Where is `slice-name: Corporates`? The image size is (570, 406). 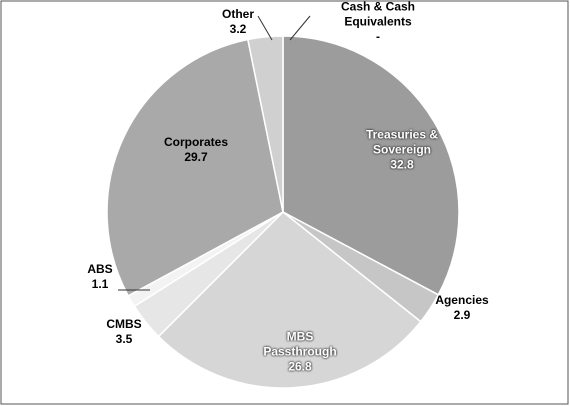 slice-name: Corporates is located at coordinates (195, 142).